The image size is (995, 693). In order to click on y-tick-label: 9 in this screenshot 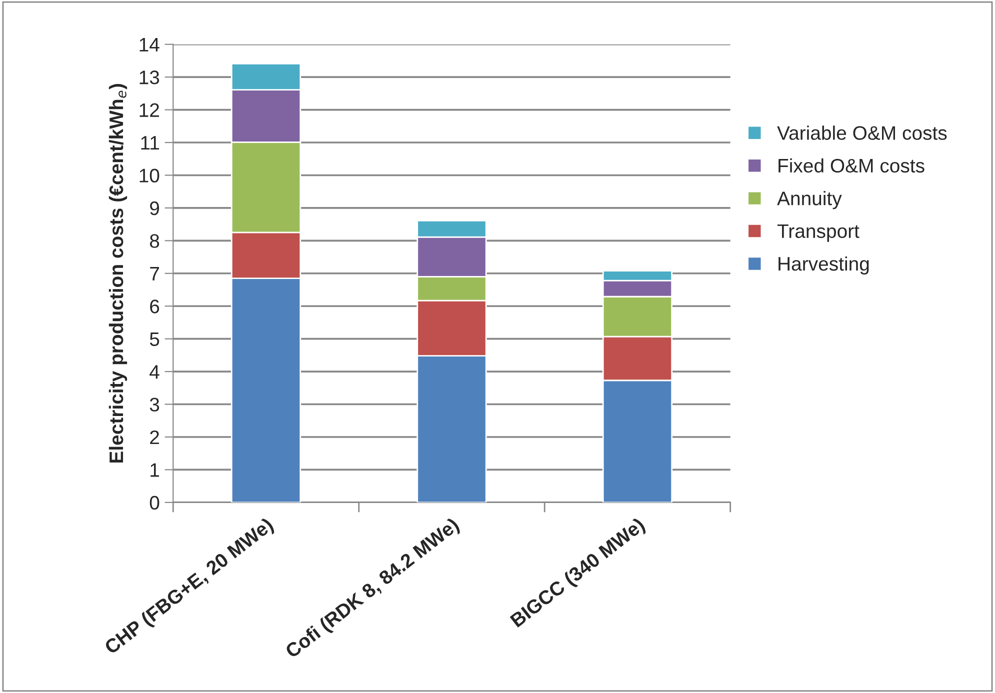, I will do `click(155, 208)`.